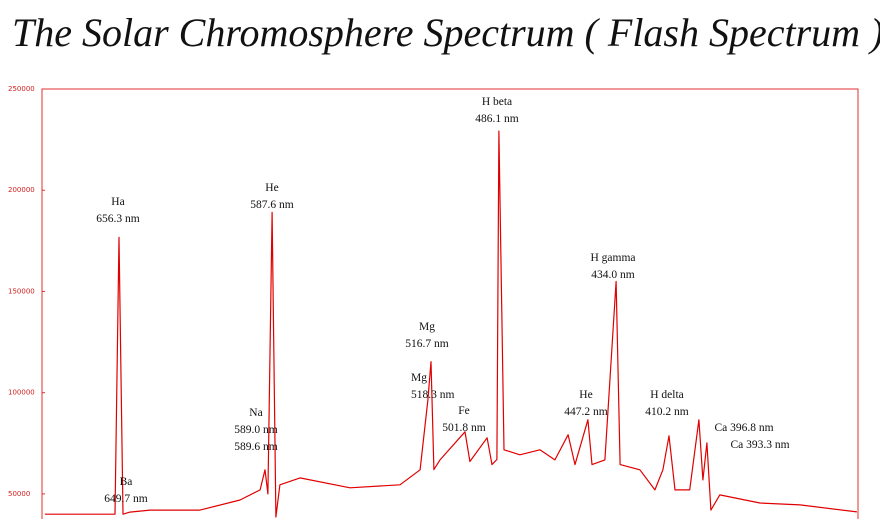 The image size is (880, 524). I want to click on peak-annotation: Ca 393.3 nm, so click(759, 445).